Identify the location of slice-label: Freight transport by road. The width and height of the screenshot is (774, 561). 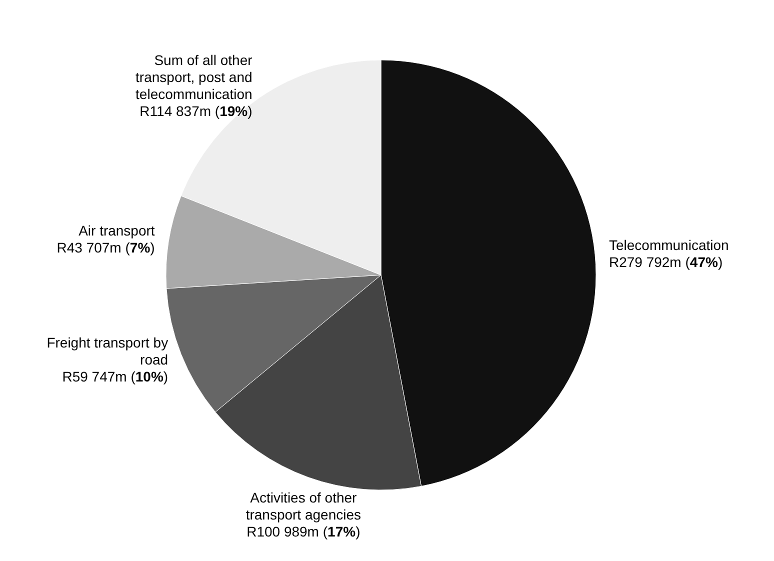
(107, 351).